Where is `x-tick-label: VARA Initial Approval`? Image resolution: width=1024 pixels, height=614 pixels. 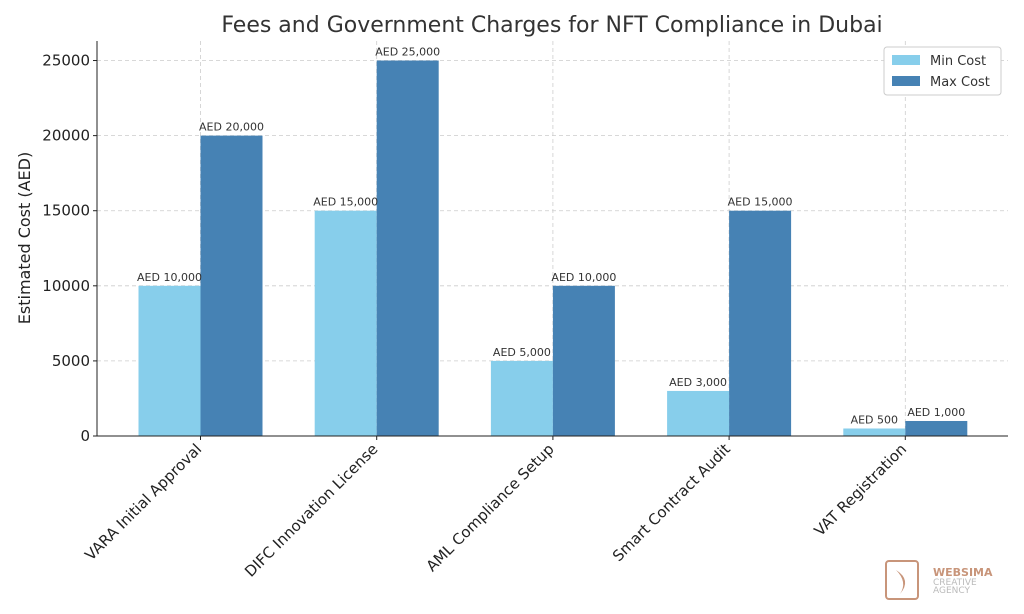 x-tick-label: VARA Initial Approval is located at coordinates (143, 502).